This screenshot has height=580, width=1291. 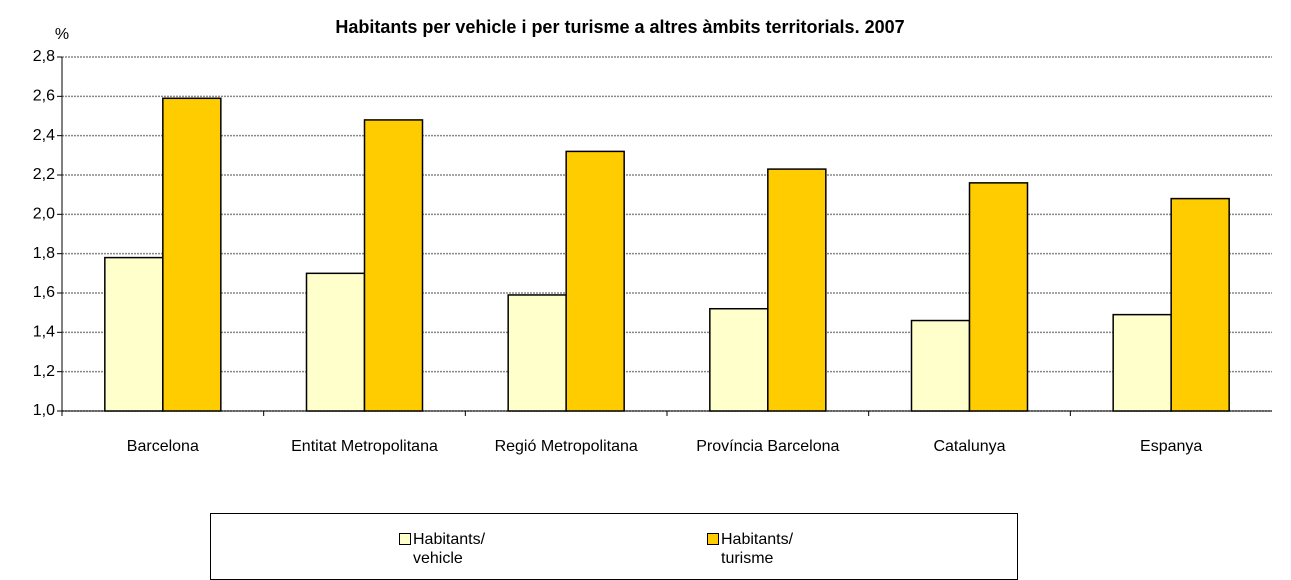 What do you see at coordinates (767, 446) in the screenshot?
I see `x-tick-label: Província Barcelona` at bounding box center [767, 446].